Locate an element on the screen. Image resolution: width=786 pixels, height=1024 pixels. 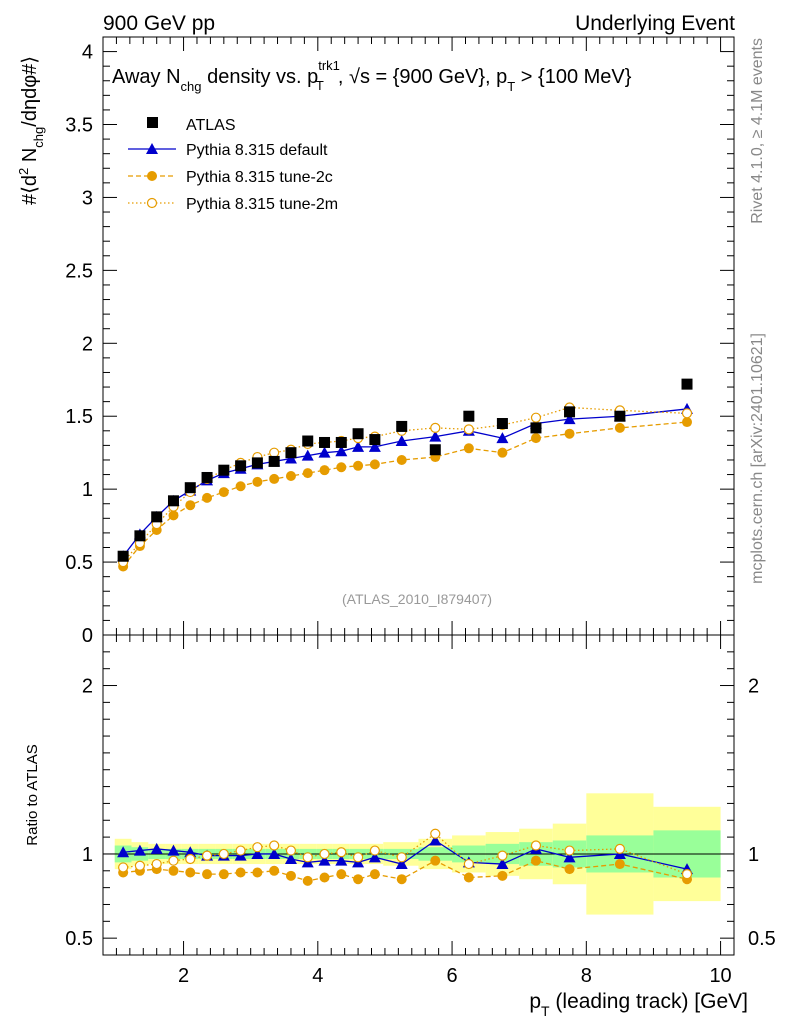
ratio-ytick-label-right: 1 is located at coordinates (753, 855).